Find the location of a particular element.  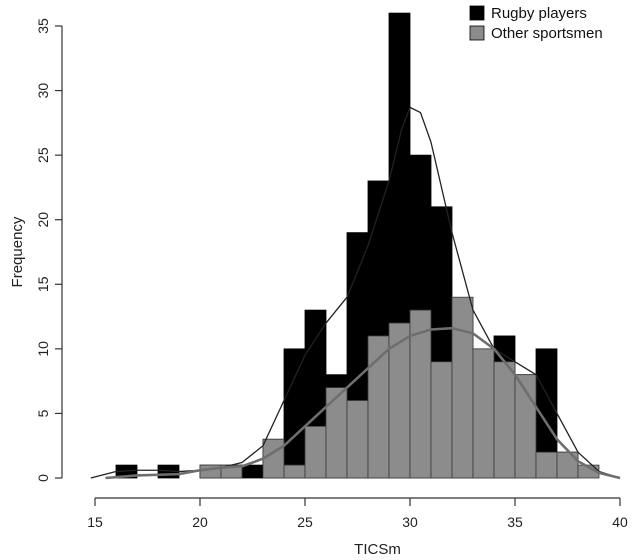

legend: Rugby players Other sportsmen is located at coordinates (536, 23).